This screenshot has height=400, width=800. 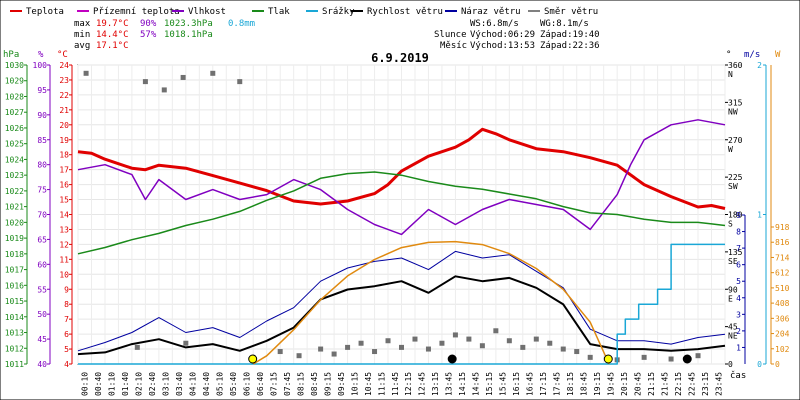 I want to click on avg-temp: 17.1°C, so click(x=112, y=46).